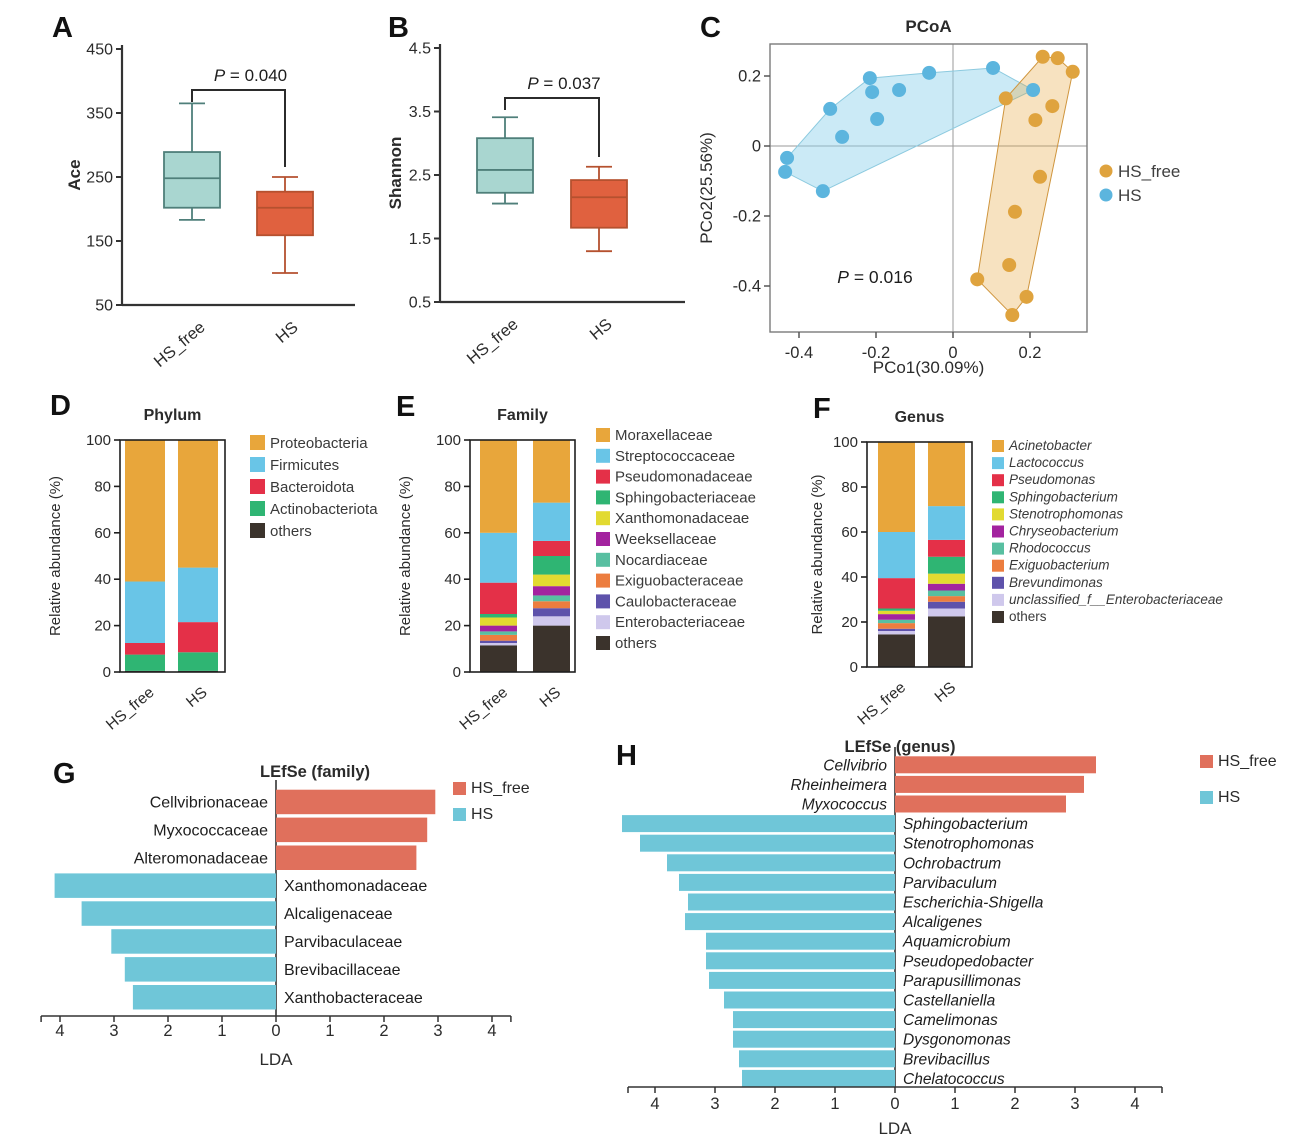  What do you see at coordinates (459, 814) in the screenshot?
I see `legend-swatch-HS` at bounding box center [459, 814].